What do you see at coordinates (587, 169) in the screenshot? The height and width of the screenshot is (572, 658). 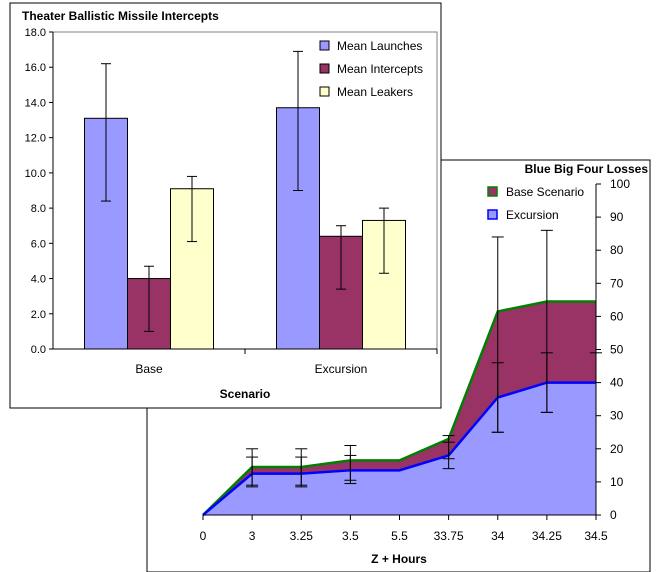 I see `losses-chart-title: Blue Big Four Losses` at bounding box center [587, 169].